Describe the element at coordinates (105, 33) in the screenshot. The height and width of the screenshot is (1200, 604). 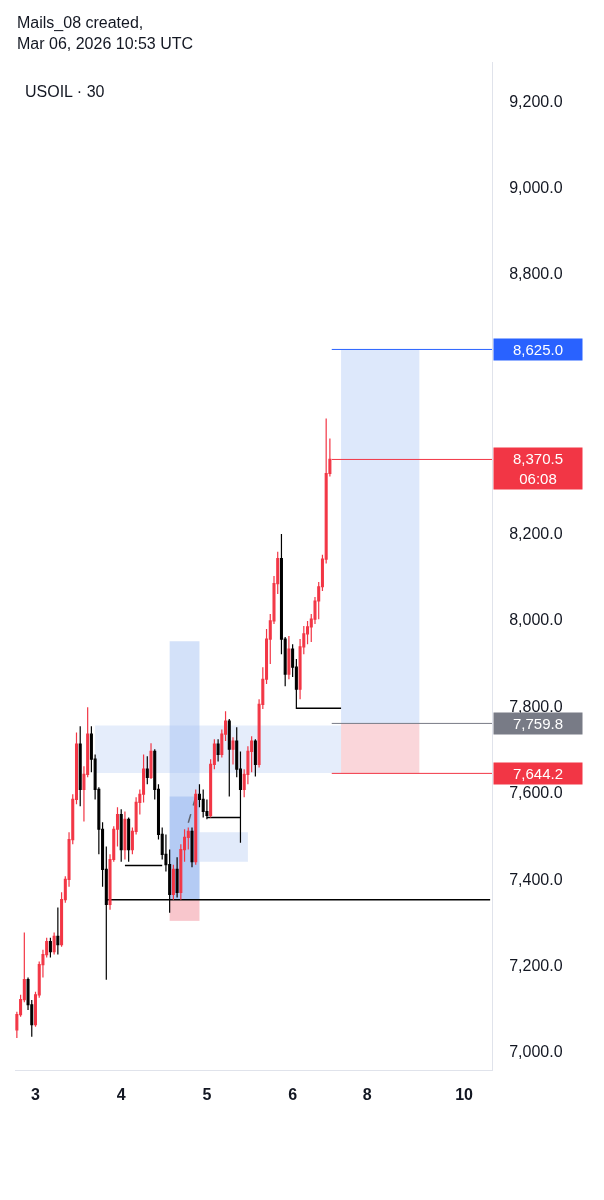
I see `text: Mails_08 created, Mar 06, 2026 10:53 UTC` at that location.